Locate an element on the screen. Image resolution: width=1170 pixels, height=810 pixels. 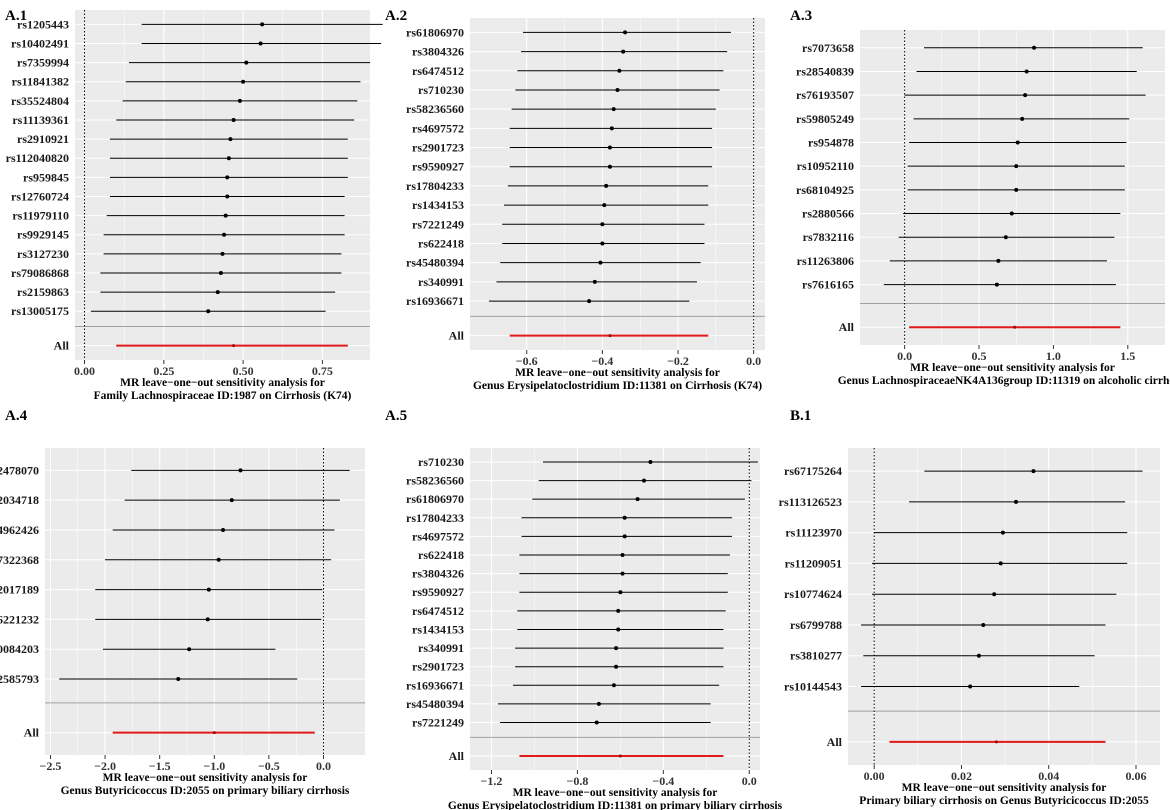
overall-point-estimate is located at coordinates (1015, 327).